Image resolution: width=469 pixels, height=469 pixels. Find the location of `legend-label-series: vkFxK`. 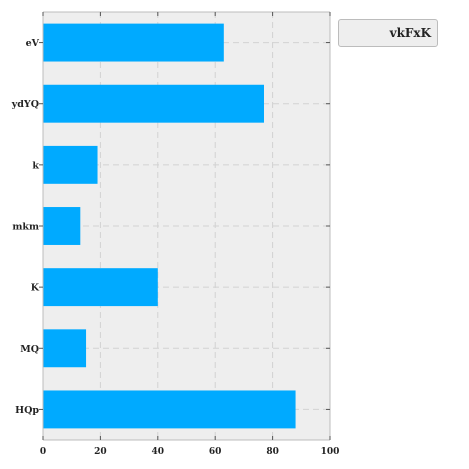

legend-label-series: vkFxK is located at coordinates (410, 33).